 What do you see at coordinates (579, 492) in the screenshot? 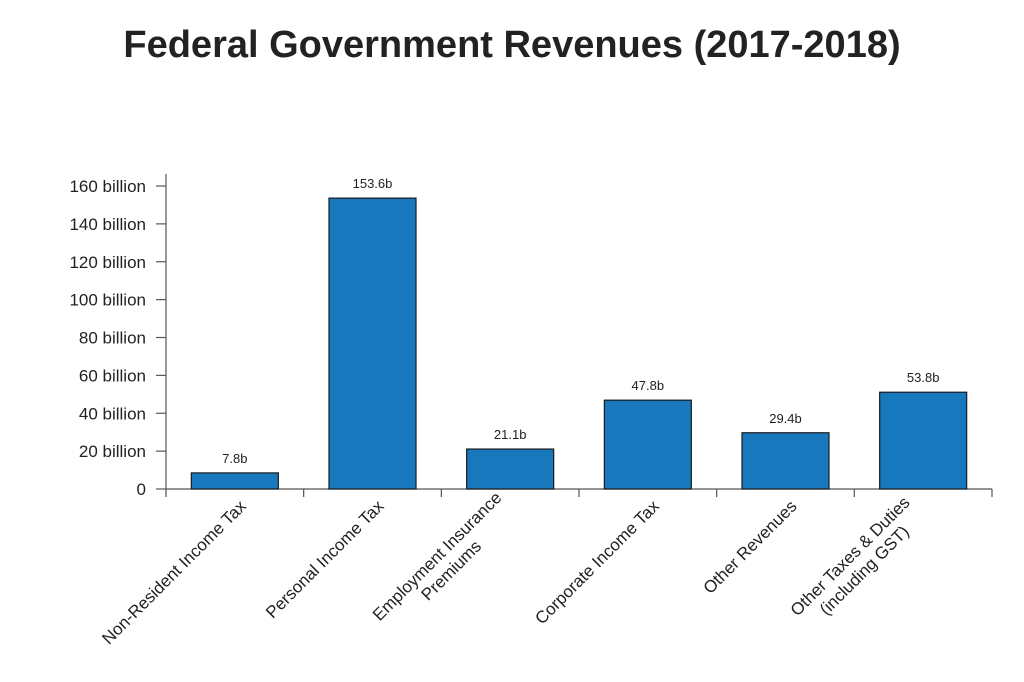
I see `x-axis` at bounding box center [579, 492].